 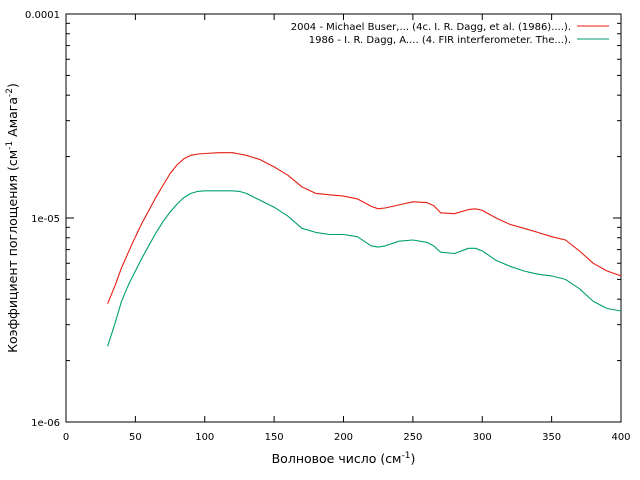 What do you see at coordinates (620, 437) in the screenshot?
I see `x-tick-label: 400` at bounding box center [620, 437].